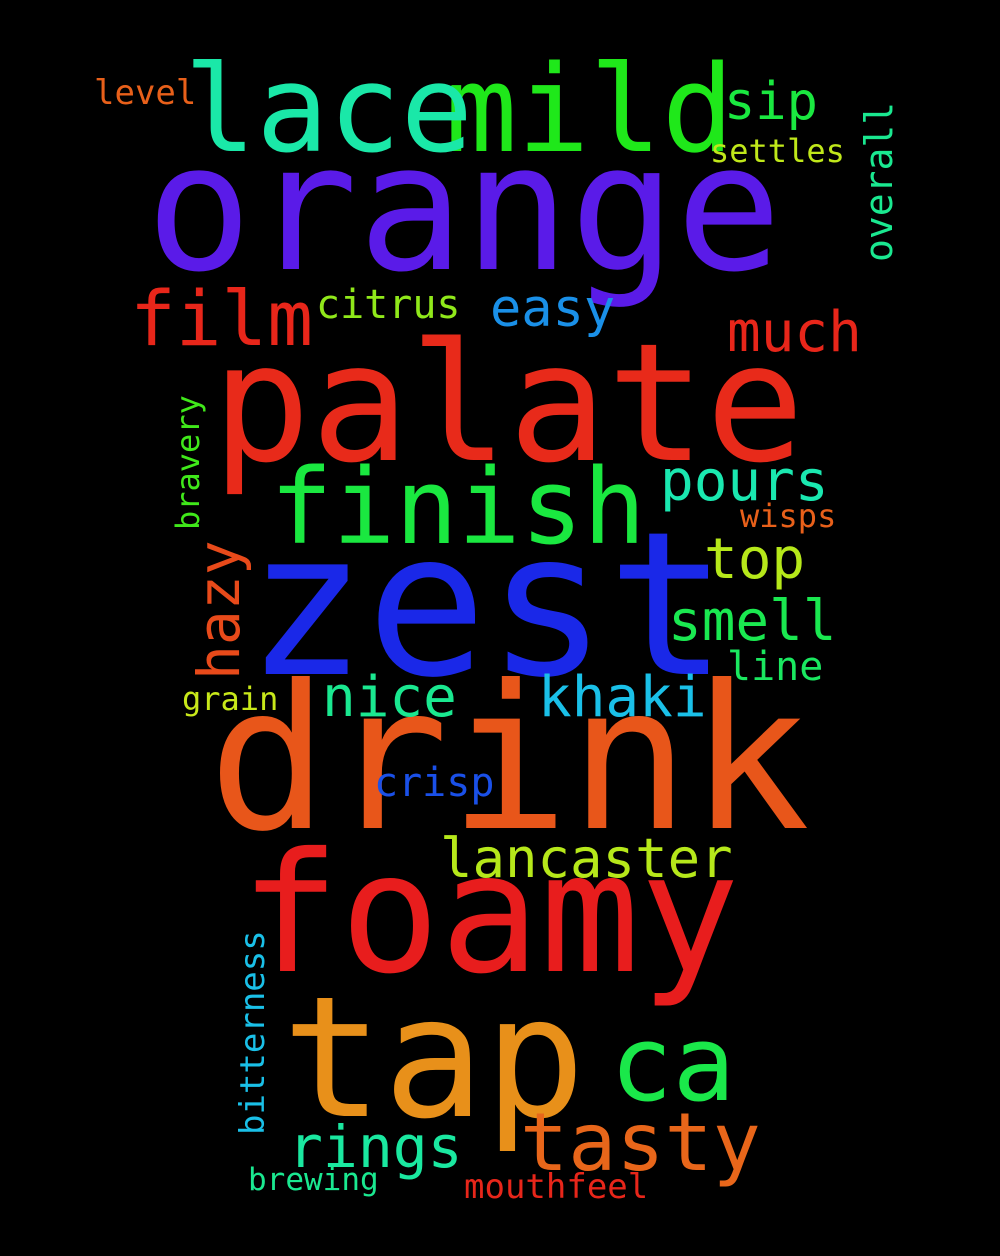 This screenshot has width=1000, height=1256. I want to click on word-bitterness: bitterness, so click(253, 1032).